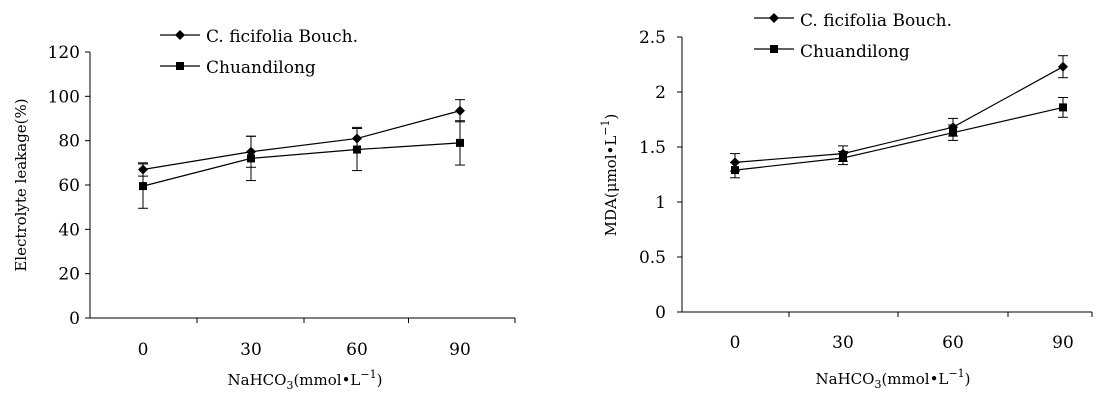 Image resolution: width=1110 pixels, height=394 pixels. What do you see at coordinates (652, 258) in the screenshot?
I see `y-tick-label: 0.5` at bounding box center [652, 258].